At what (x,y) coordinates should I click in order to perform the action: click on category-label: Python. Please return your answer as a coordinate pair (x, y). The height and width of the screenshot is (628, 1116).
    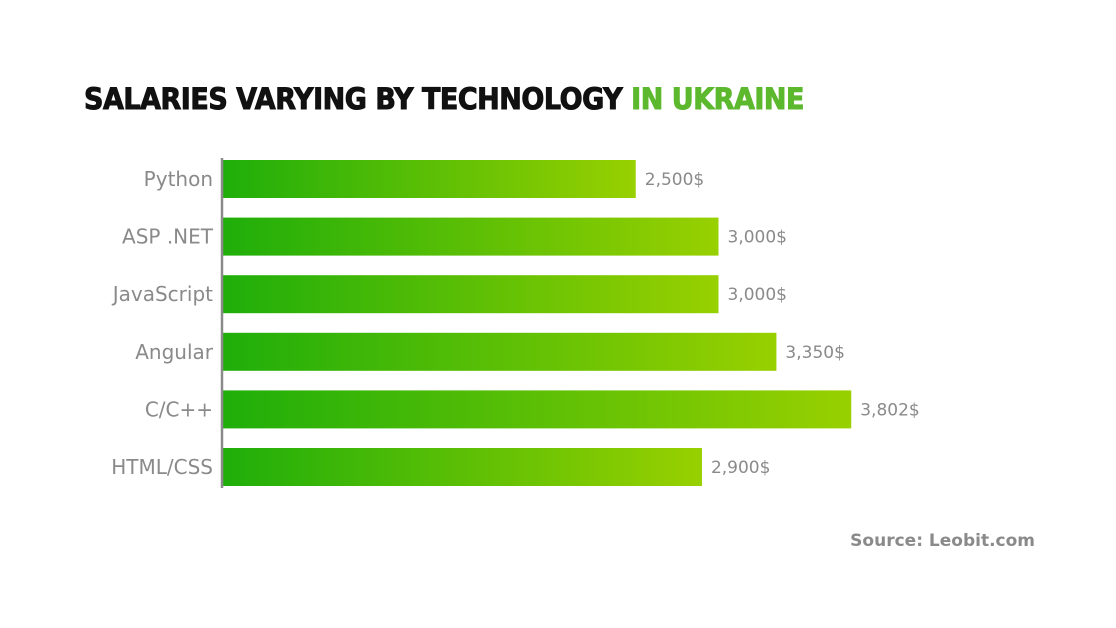
    Looking at the image, I should click on (178, 179).